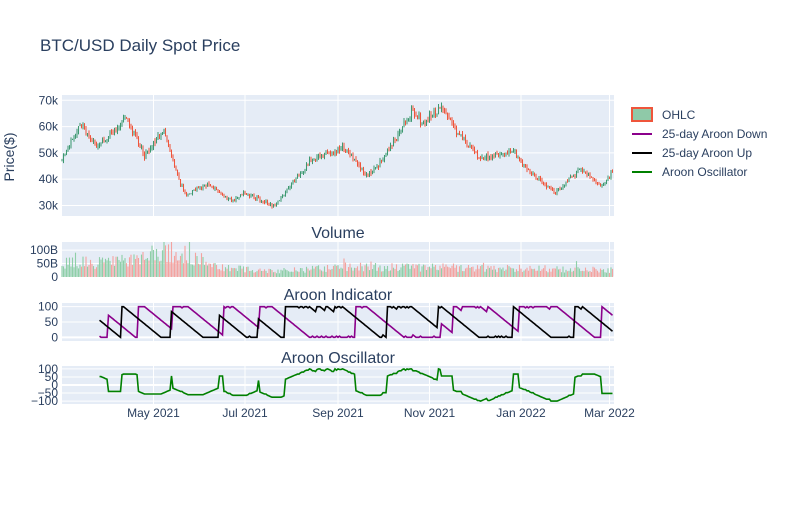 The image size is (800, 505). I want to click on legend-item-ohlc: OHLC, so click(663, 114).